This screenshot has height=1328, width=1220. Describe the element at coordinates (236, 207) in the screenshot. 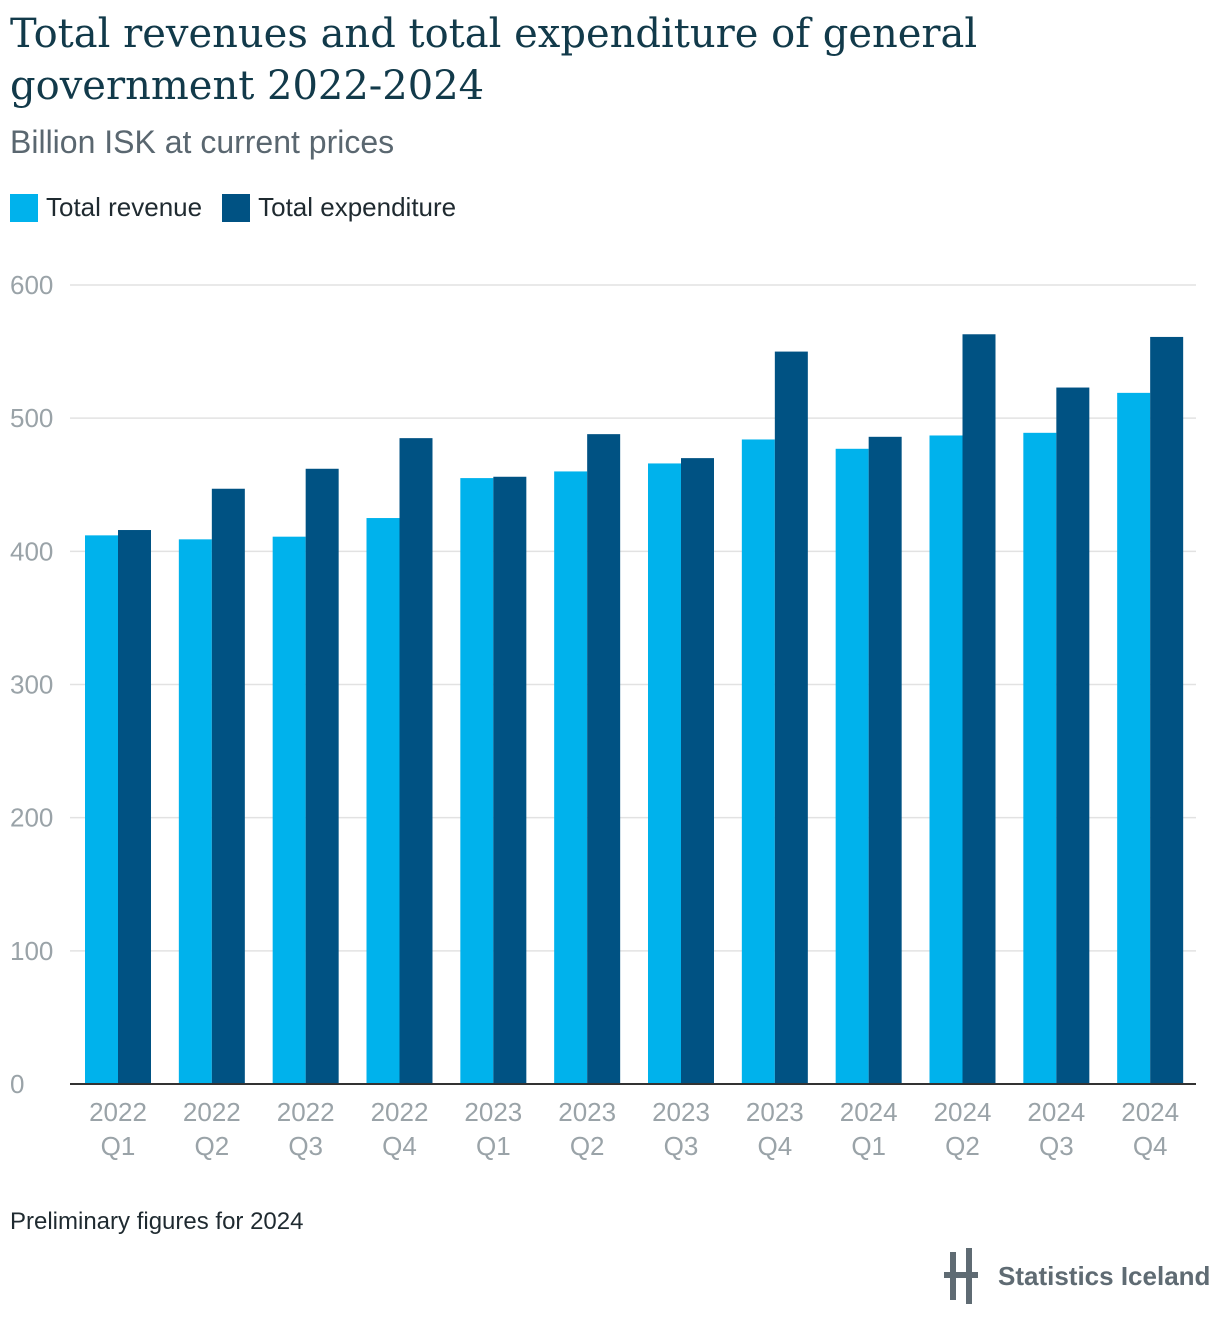

I see `legend-swatch-expenditure` at that location.